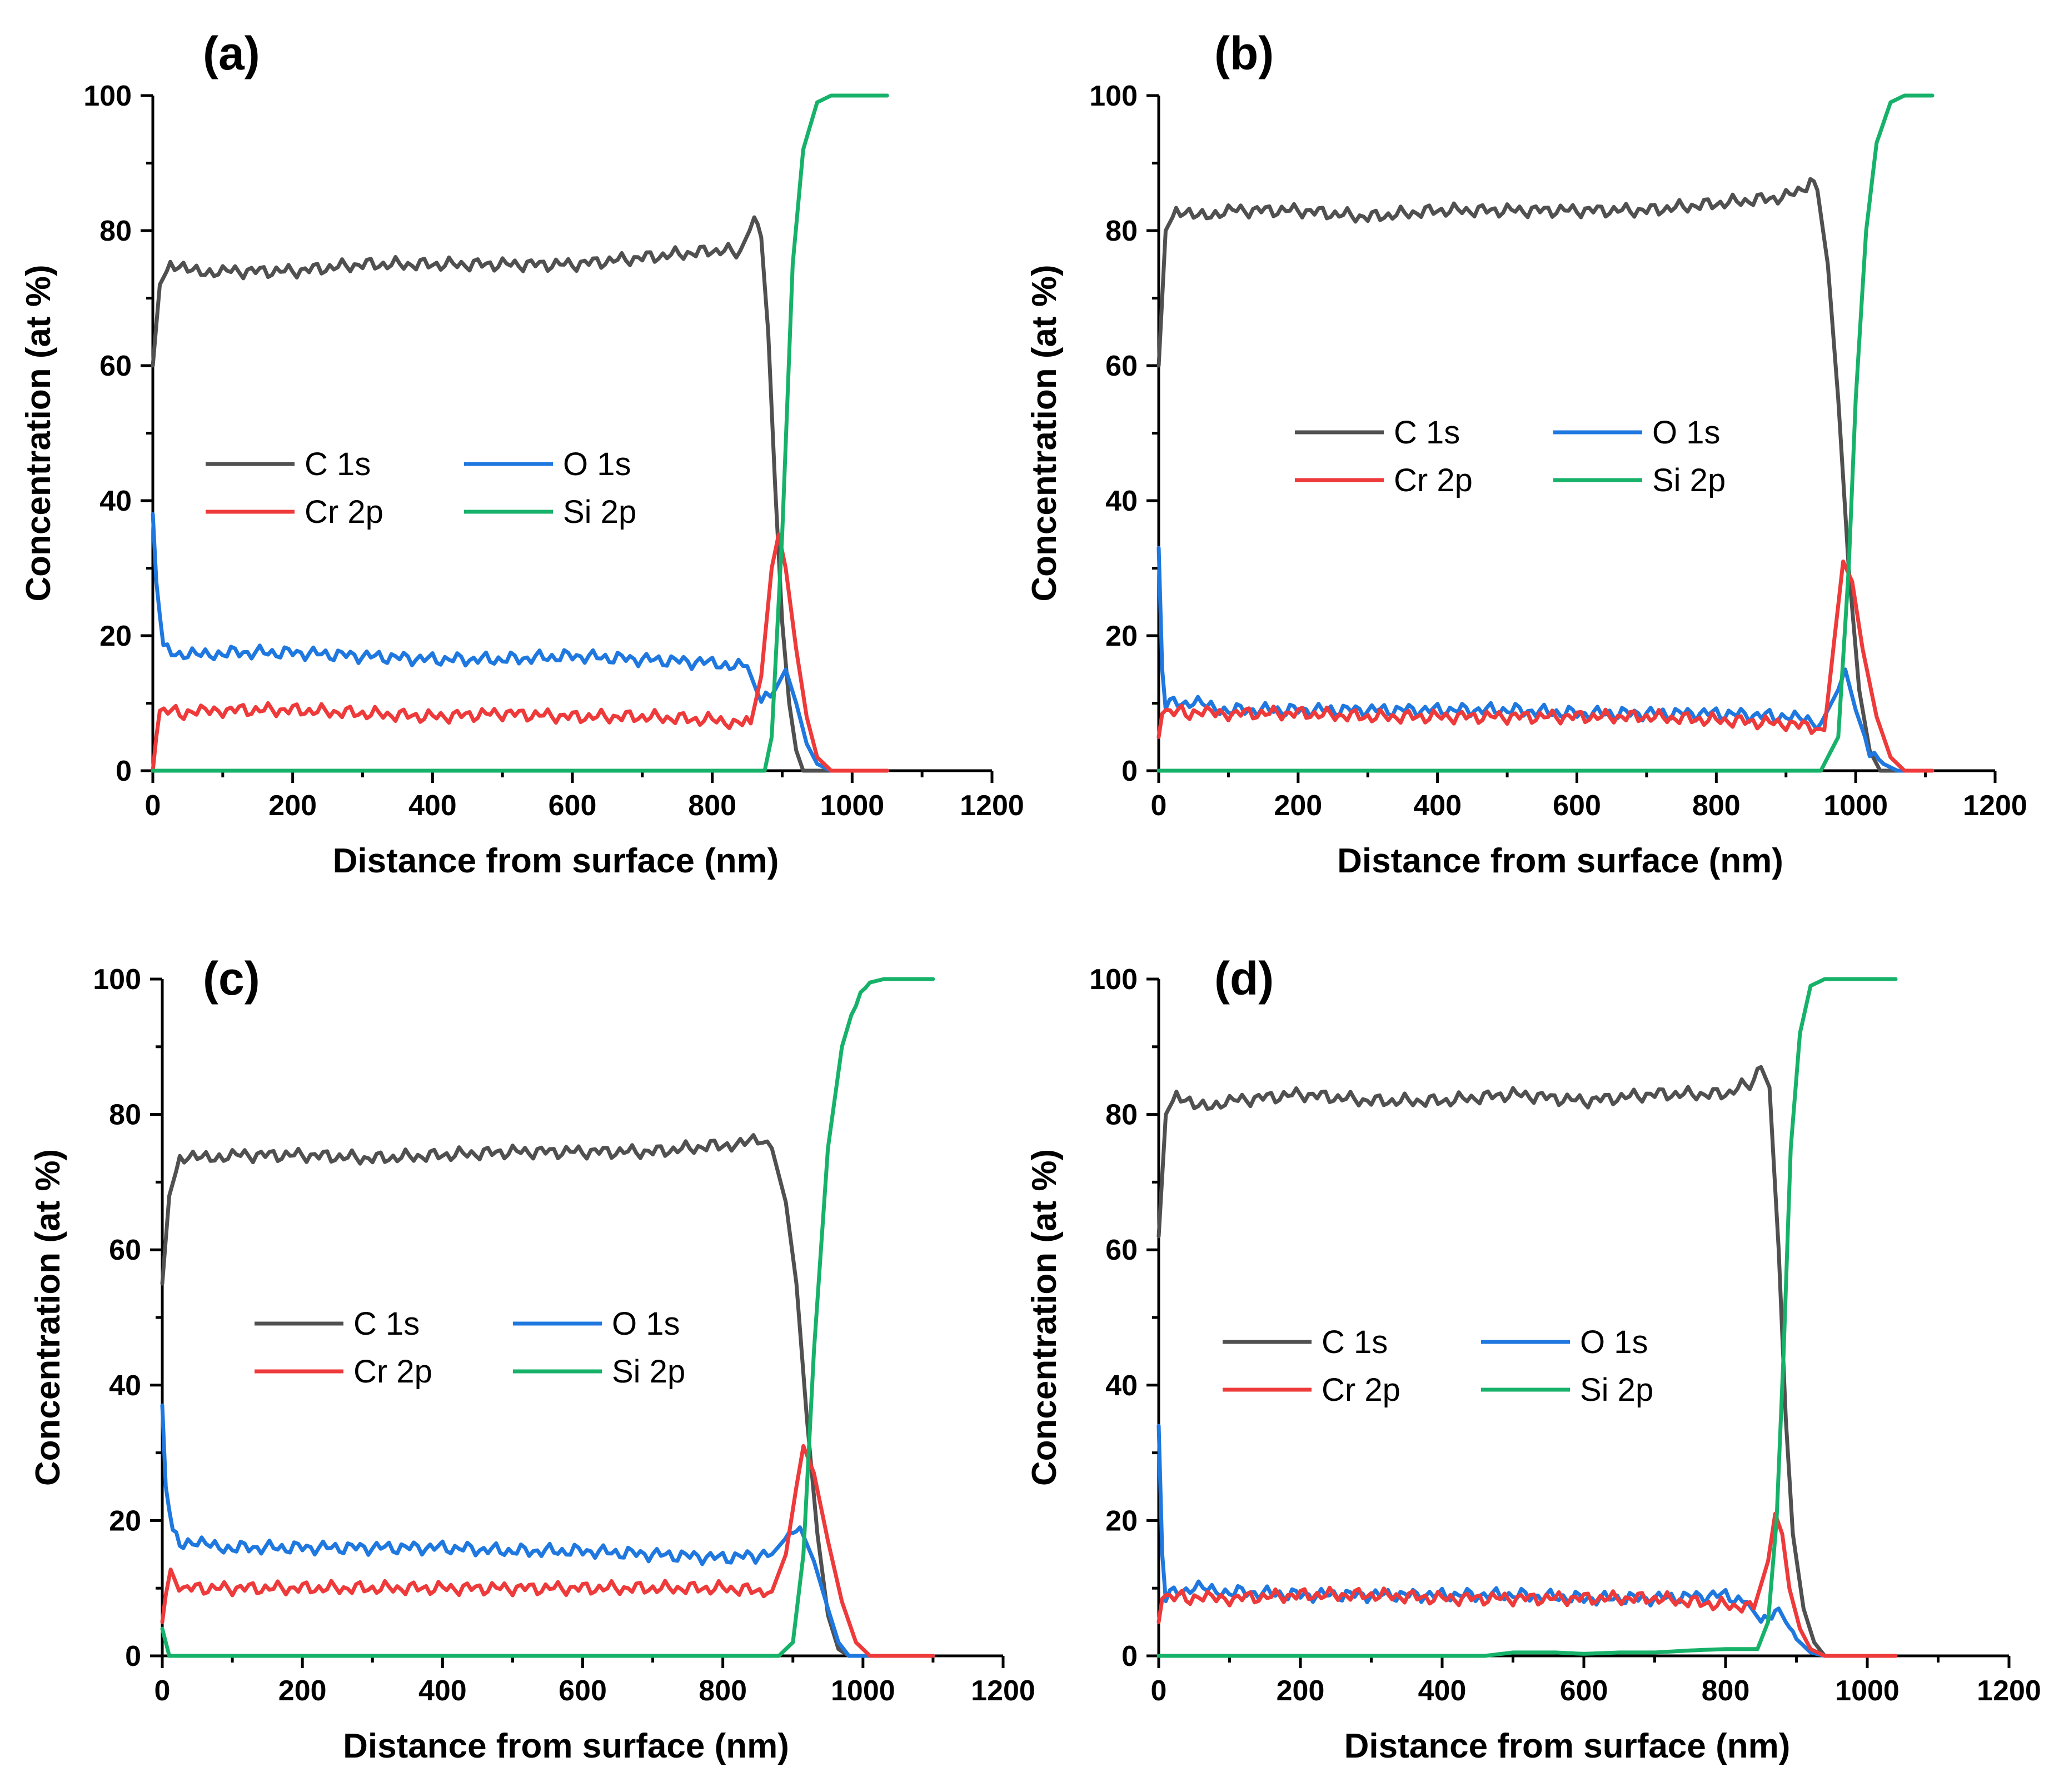 This screenshot has height=1792, width=2059. What do you see at coordinates (1244, 53) in the screenshot?
I see `panel-label: (b)` at bounding box center [1244, 53].